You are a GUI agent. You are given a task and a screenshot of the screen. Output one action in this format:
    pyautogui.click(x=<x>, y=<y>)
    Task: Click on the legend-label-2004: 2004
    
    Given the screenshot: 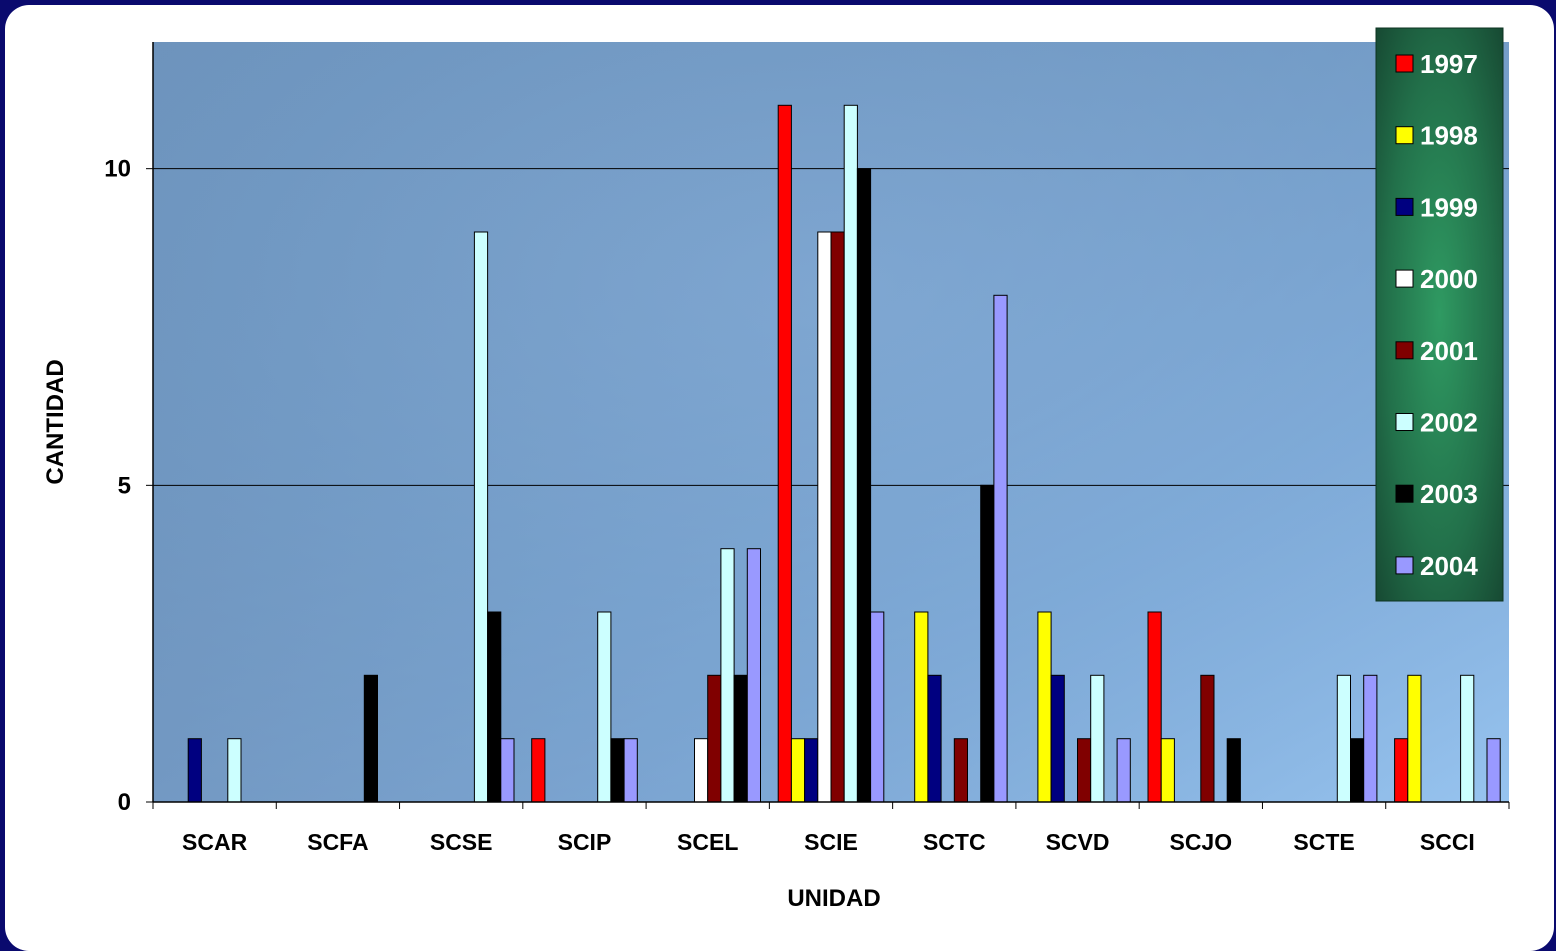 What is the action you would take?
    pyautogui.click(x=1449, y=566)
    